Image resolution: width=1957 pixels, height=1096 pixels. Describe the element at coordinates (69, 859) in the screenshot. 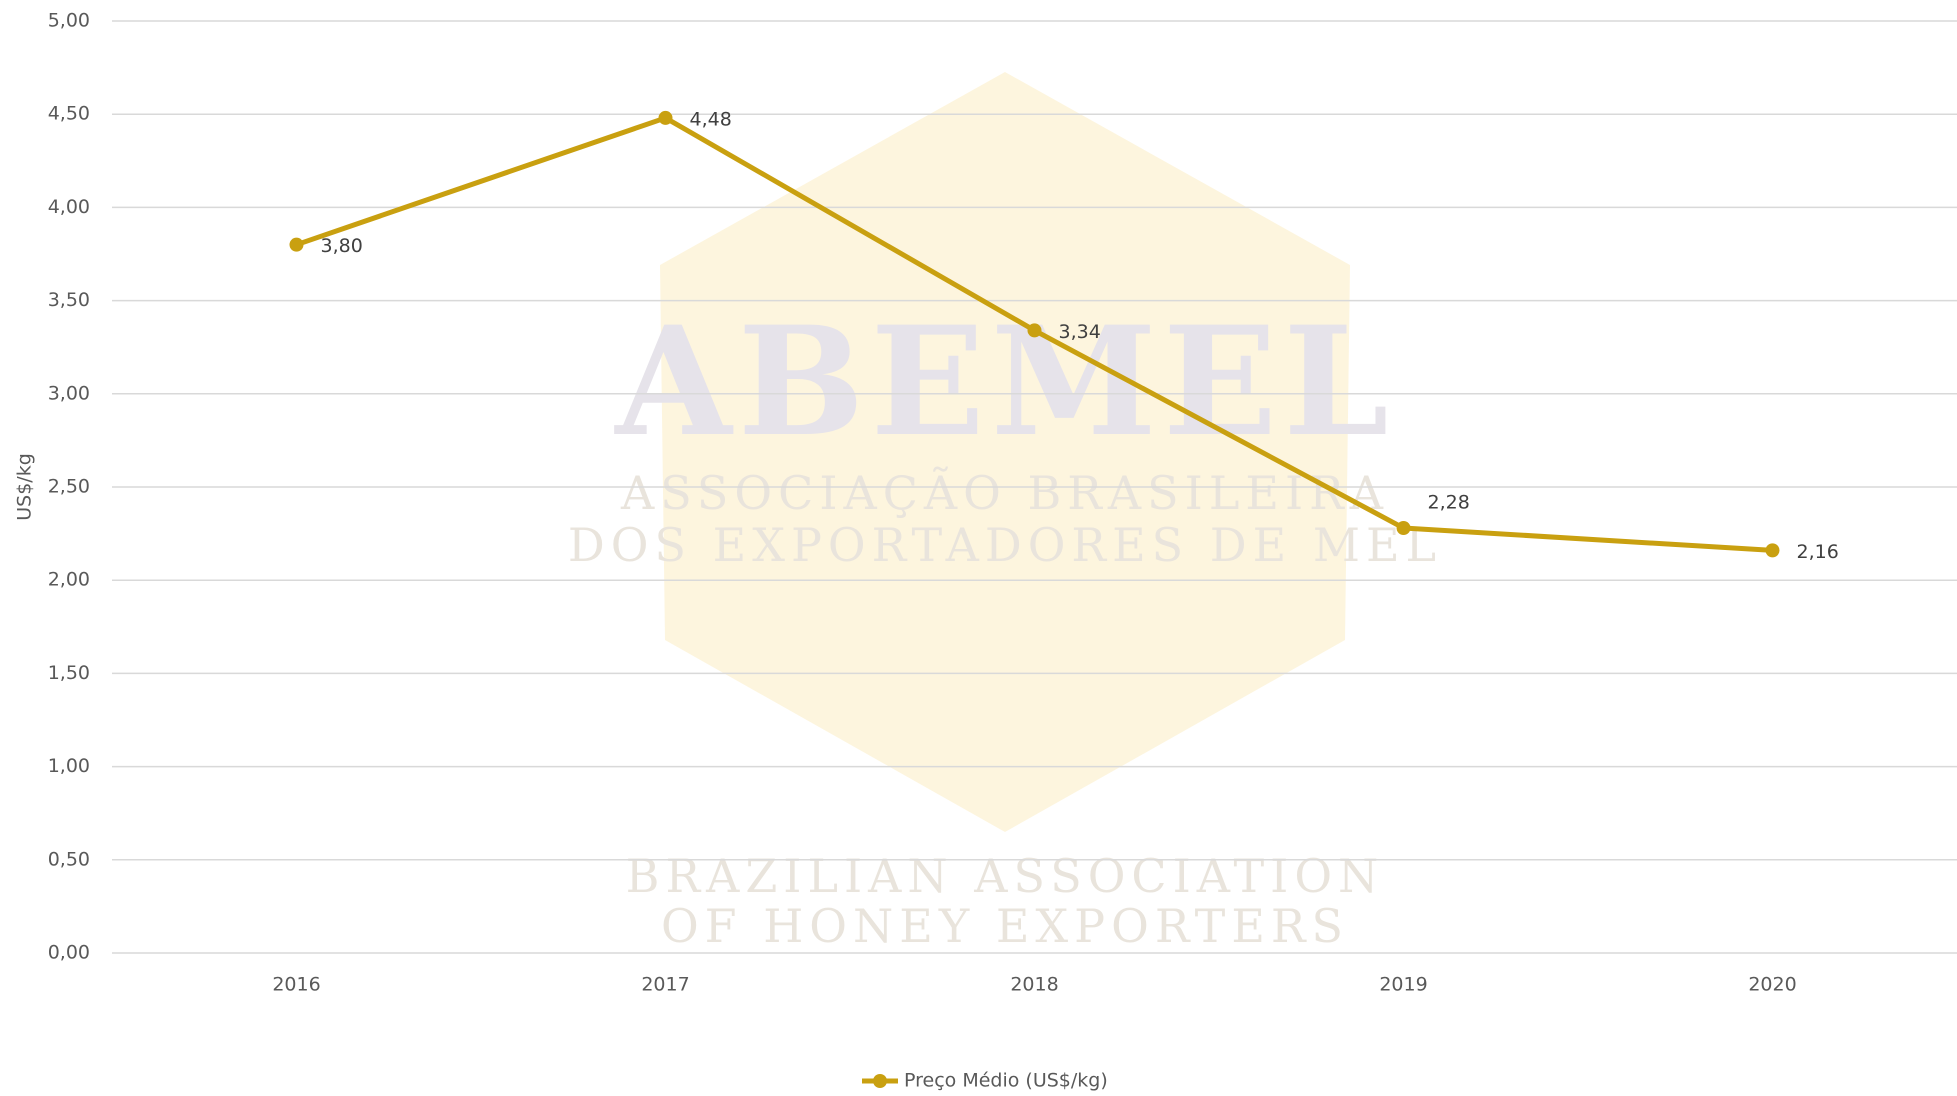

I see `y-tick-label: 0,50` at that location.